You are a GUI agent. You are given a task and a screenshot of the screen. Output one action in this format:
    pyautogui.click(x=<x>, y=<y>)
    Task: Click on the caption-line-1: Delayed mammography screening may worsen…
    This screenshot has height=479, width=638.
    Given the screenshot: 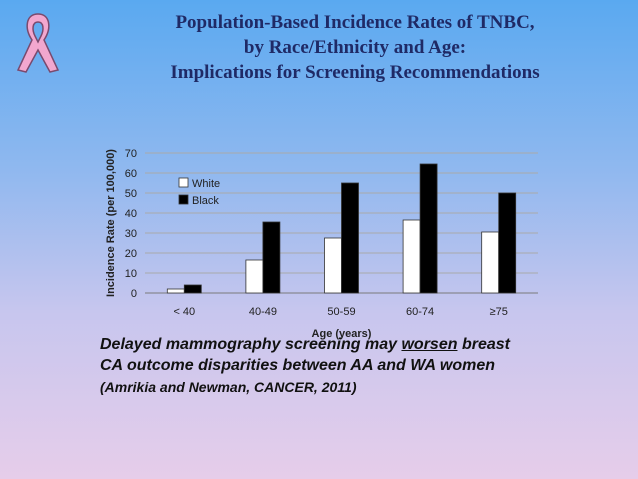 What is the action you would take?
    pyautogui.click(x=360, y=344)
    